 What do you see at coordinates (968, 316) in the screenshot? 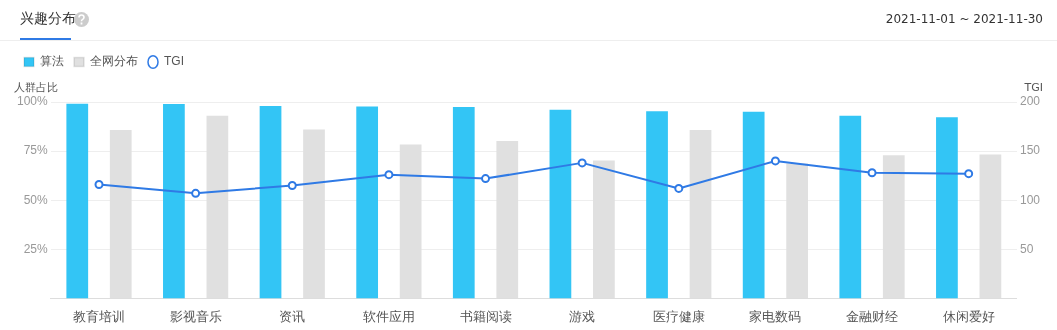
I see `x-tick-label: 休闲爱好` at bounding box center [968, 316].